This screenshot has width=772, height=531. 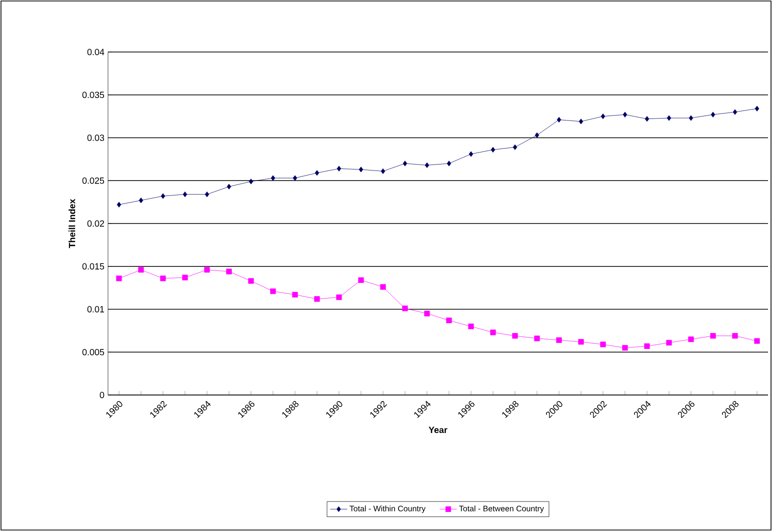 What do you see at coordinates (72, 223) in the screenshot?
I see `y-axis-title: Theill Index` at bounding box center [72, 223].